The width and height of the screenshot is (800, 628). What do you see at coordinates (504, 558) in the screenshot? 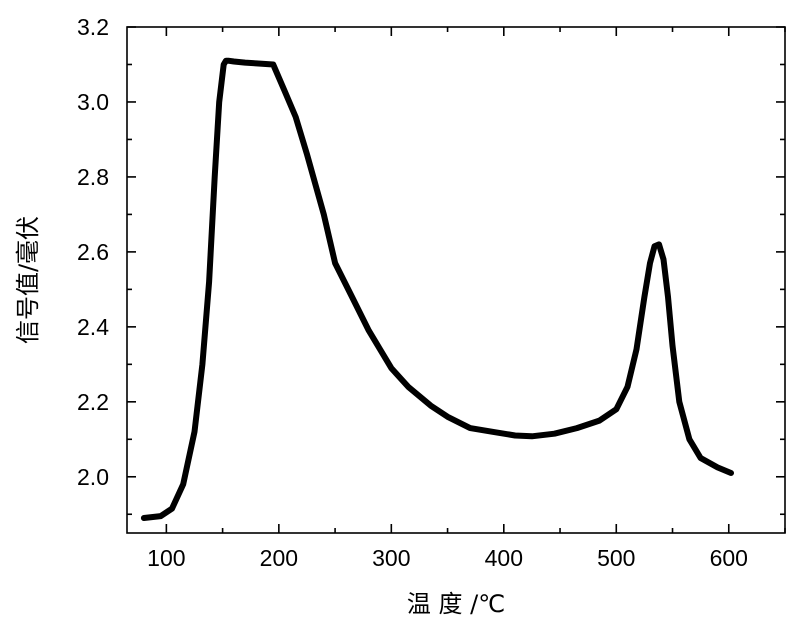
I see `x-tick-label: 400` at bounding box center [504, 558].